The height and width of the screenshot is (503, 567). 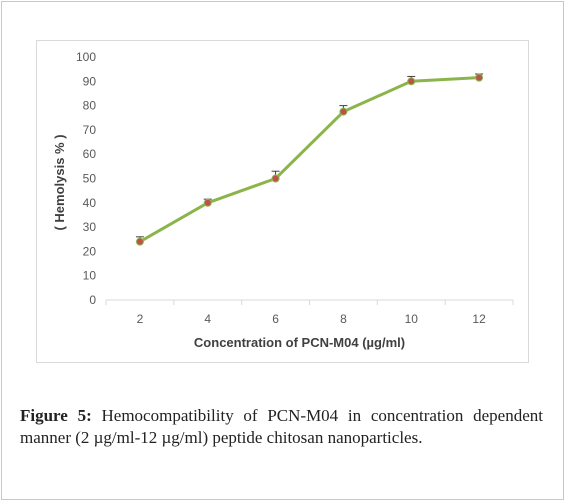 What do you see at coordinates (140, 319) in the screenshot?
I see `x-tick-label: 2` at bounding box center [140, 319].